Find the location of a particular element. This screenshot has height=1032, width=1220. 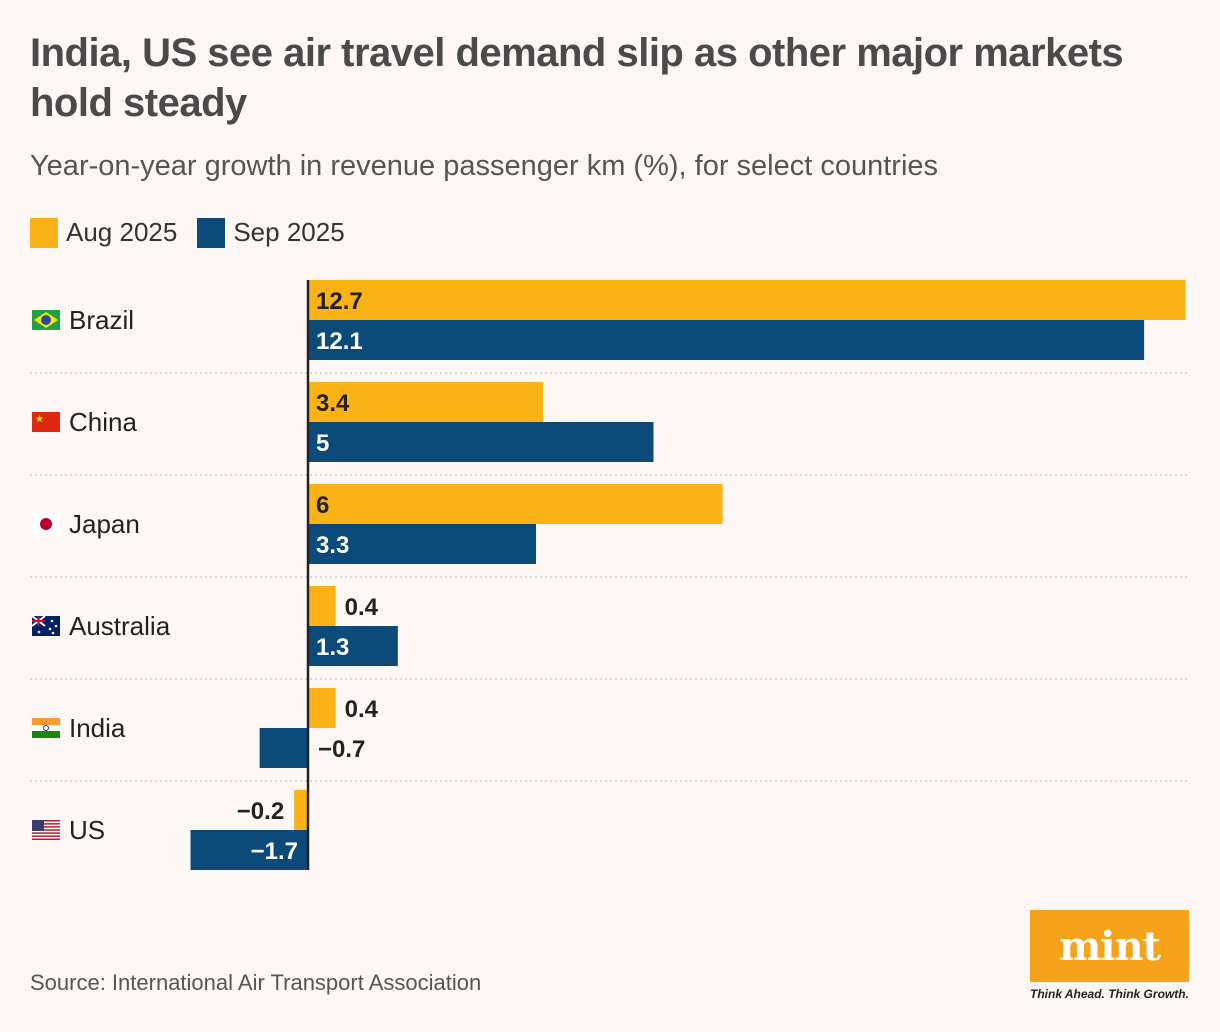

legend-item-aug: Aug 2025 is located at coordinates (103, 232).